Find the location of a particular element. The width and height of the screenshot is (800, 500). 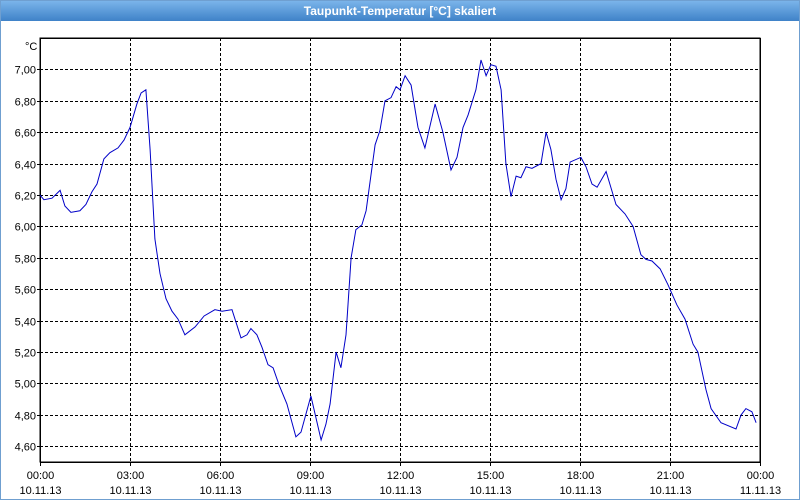

x-tick-label: 03:00 is located at coordinates (131, 476).